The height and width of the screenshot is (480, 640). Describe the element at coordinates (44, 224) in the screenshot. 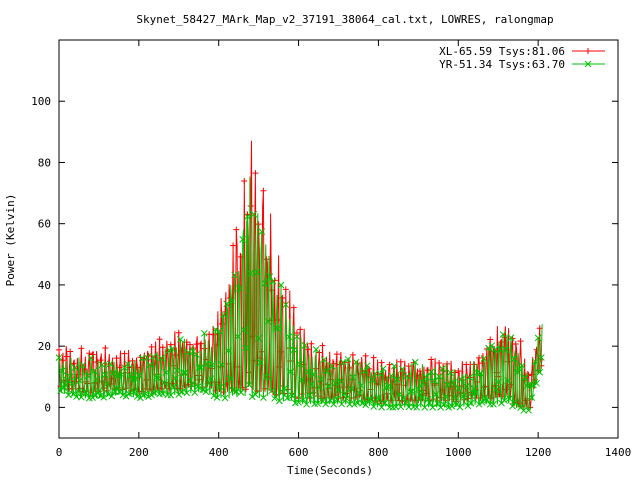

I see `y-tick-label: 60` at that location.